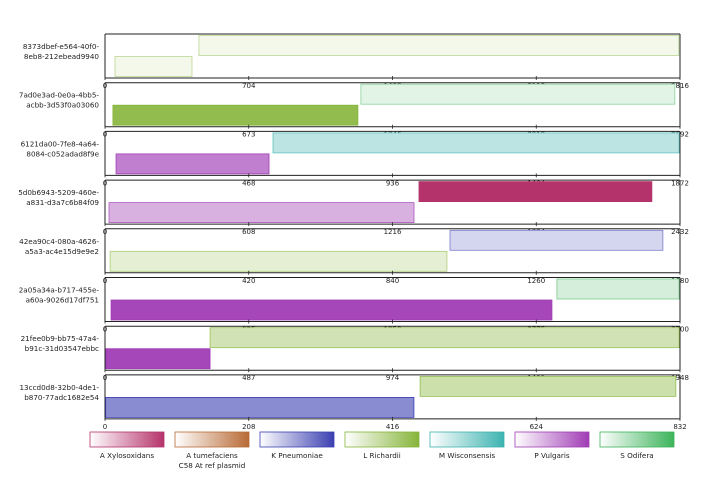 This screenshot has height=486, width=720. I want to click on legend-item: P Vulgaris, so click(552, 445).